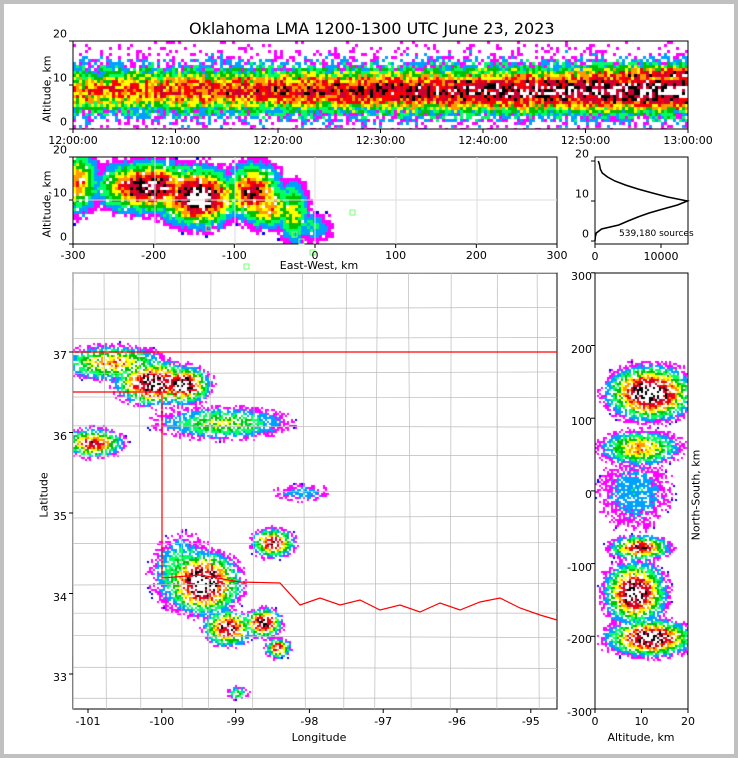 Image resolution: width=738 pixels, height=758 pixels. What do you see at coordinates (581, 349) in the screenshot?
I see `ns-tick-label: 200` at bounding box center [581, 349].